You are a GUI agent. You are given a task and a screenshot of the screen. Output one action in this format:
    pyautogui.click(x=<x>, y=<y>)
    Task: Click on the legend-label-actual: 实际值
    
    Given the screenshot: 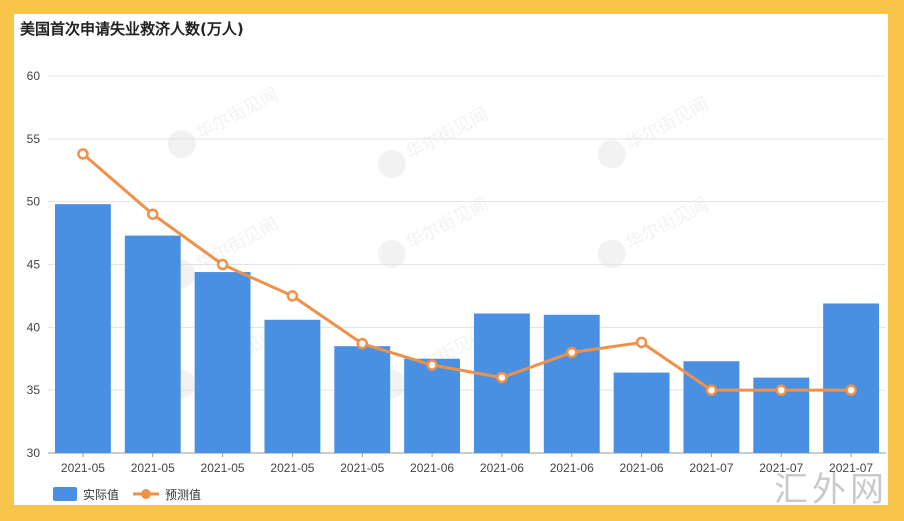 What is the action you would take?
    pyautogui.click(x=101, y=494)
    